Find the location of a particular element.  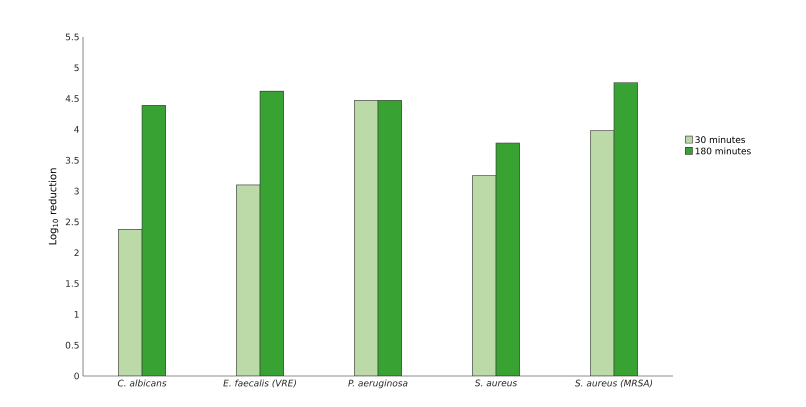

y-tick-label: 2.5 is located at coordinates (72, 222).